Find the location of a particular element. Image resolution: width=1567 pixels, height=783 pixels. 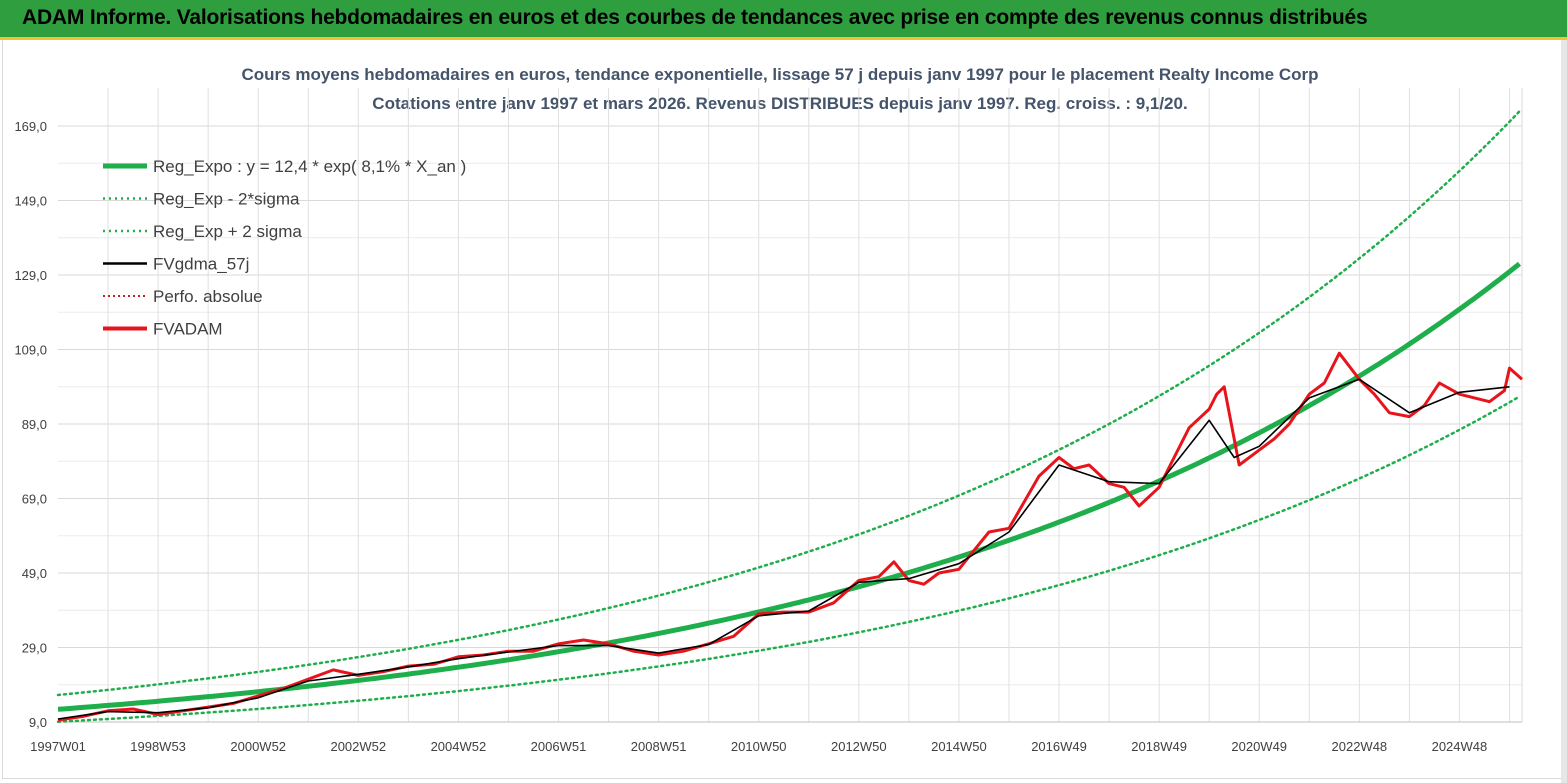

y-tick-label: 149,0 is located at coordinates (30, 201).